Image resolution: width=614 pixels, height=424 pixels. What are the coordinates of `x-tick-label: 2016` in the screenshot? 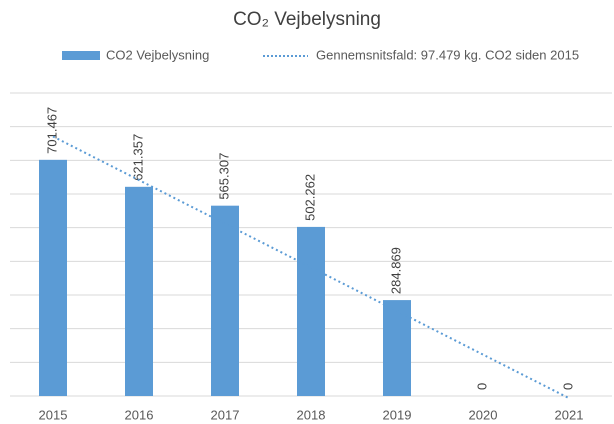 It's located at (139, 414).